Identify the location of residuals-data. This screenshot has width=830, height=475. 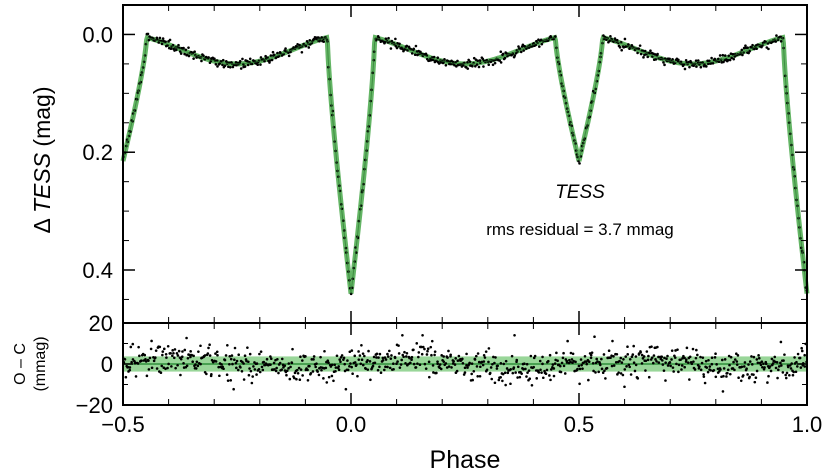
(465, 363).